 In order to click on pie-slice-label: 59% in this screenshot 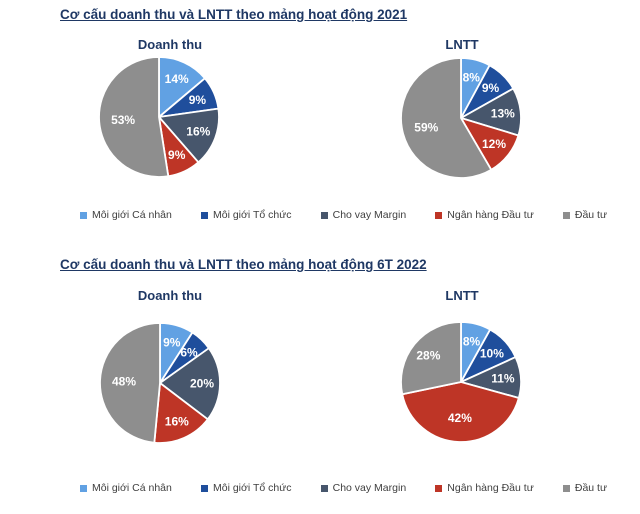, I will do `click(426, 127)`.